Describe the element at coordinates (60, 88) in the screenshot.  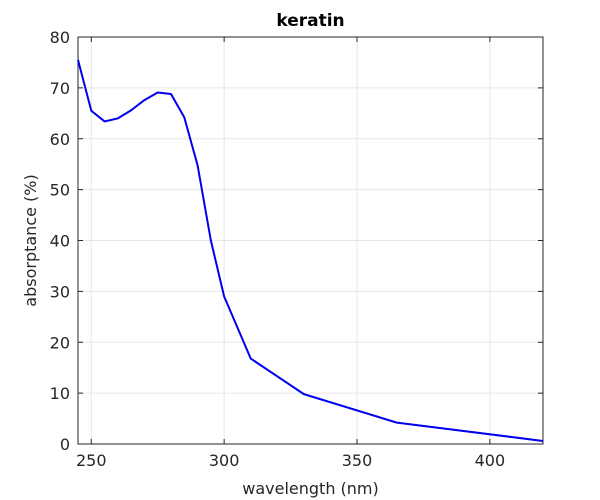
I see `y-tick-label: 70` at that location.